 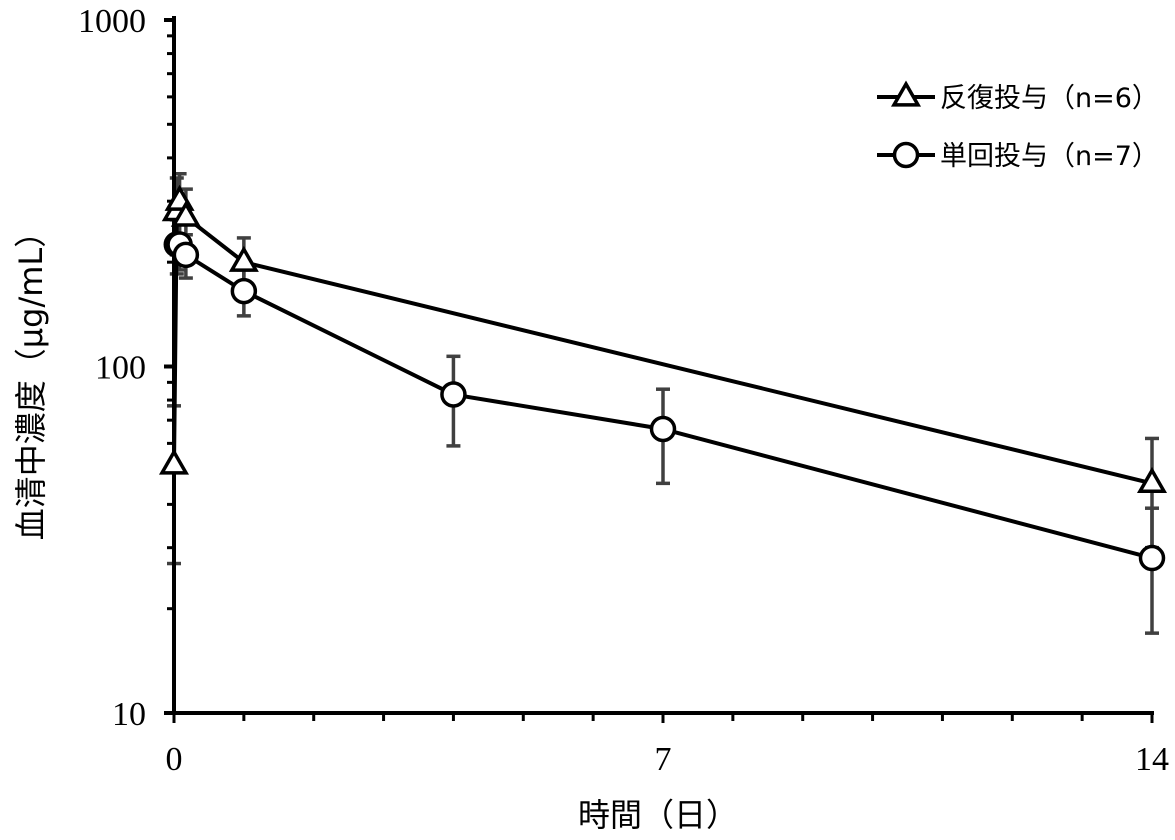 I want to click on y-axis-title: 血清中濃度（μg/mL）, so click(x=31, y=378).